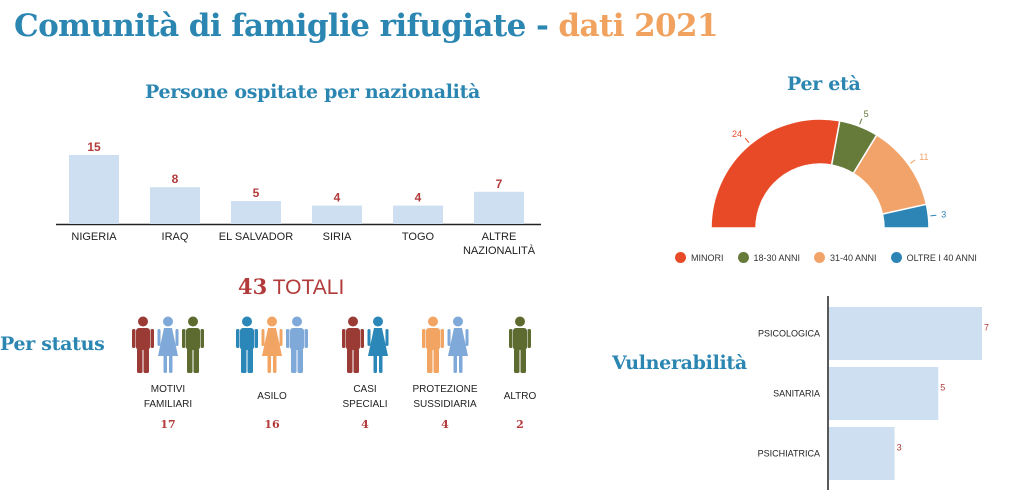 The height and width of the screenshot is (498, 1024). Describe the element at coordinates (499, 237) in the screenshot. I see `nationality-category-label: ALTRE` at that location.